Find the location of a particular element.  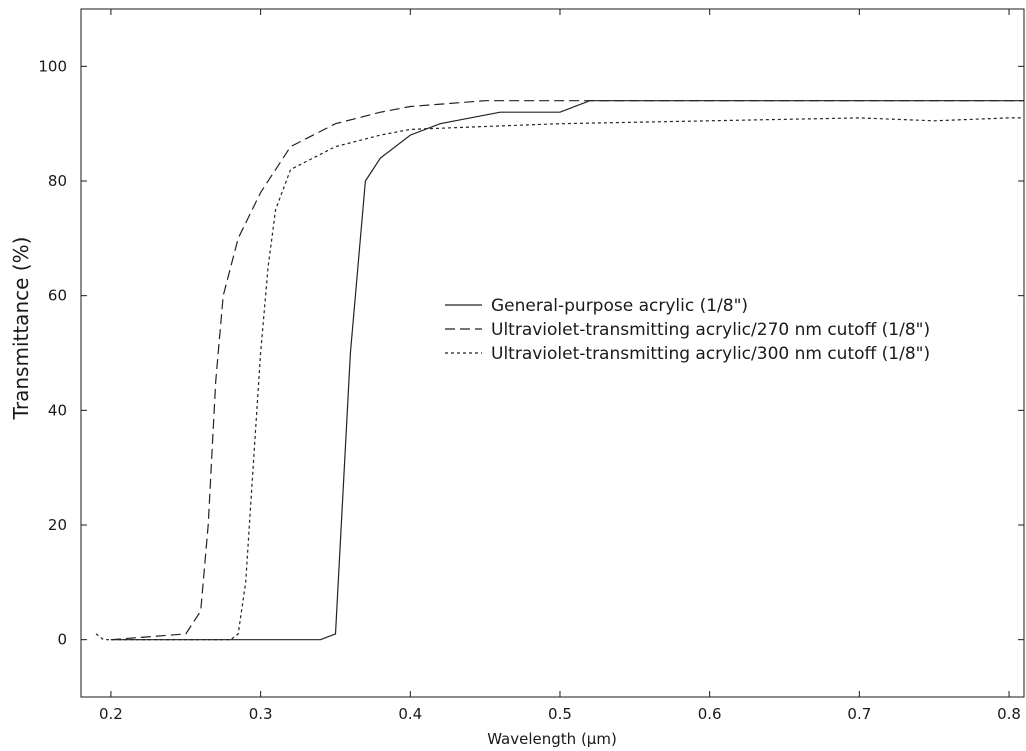

y-tick-label: 20 is located at coordinates (57, 525).